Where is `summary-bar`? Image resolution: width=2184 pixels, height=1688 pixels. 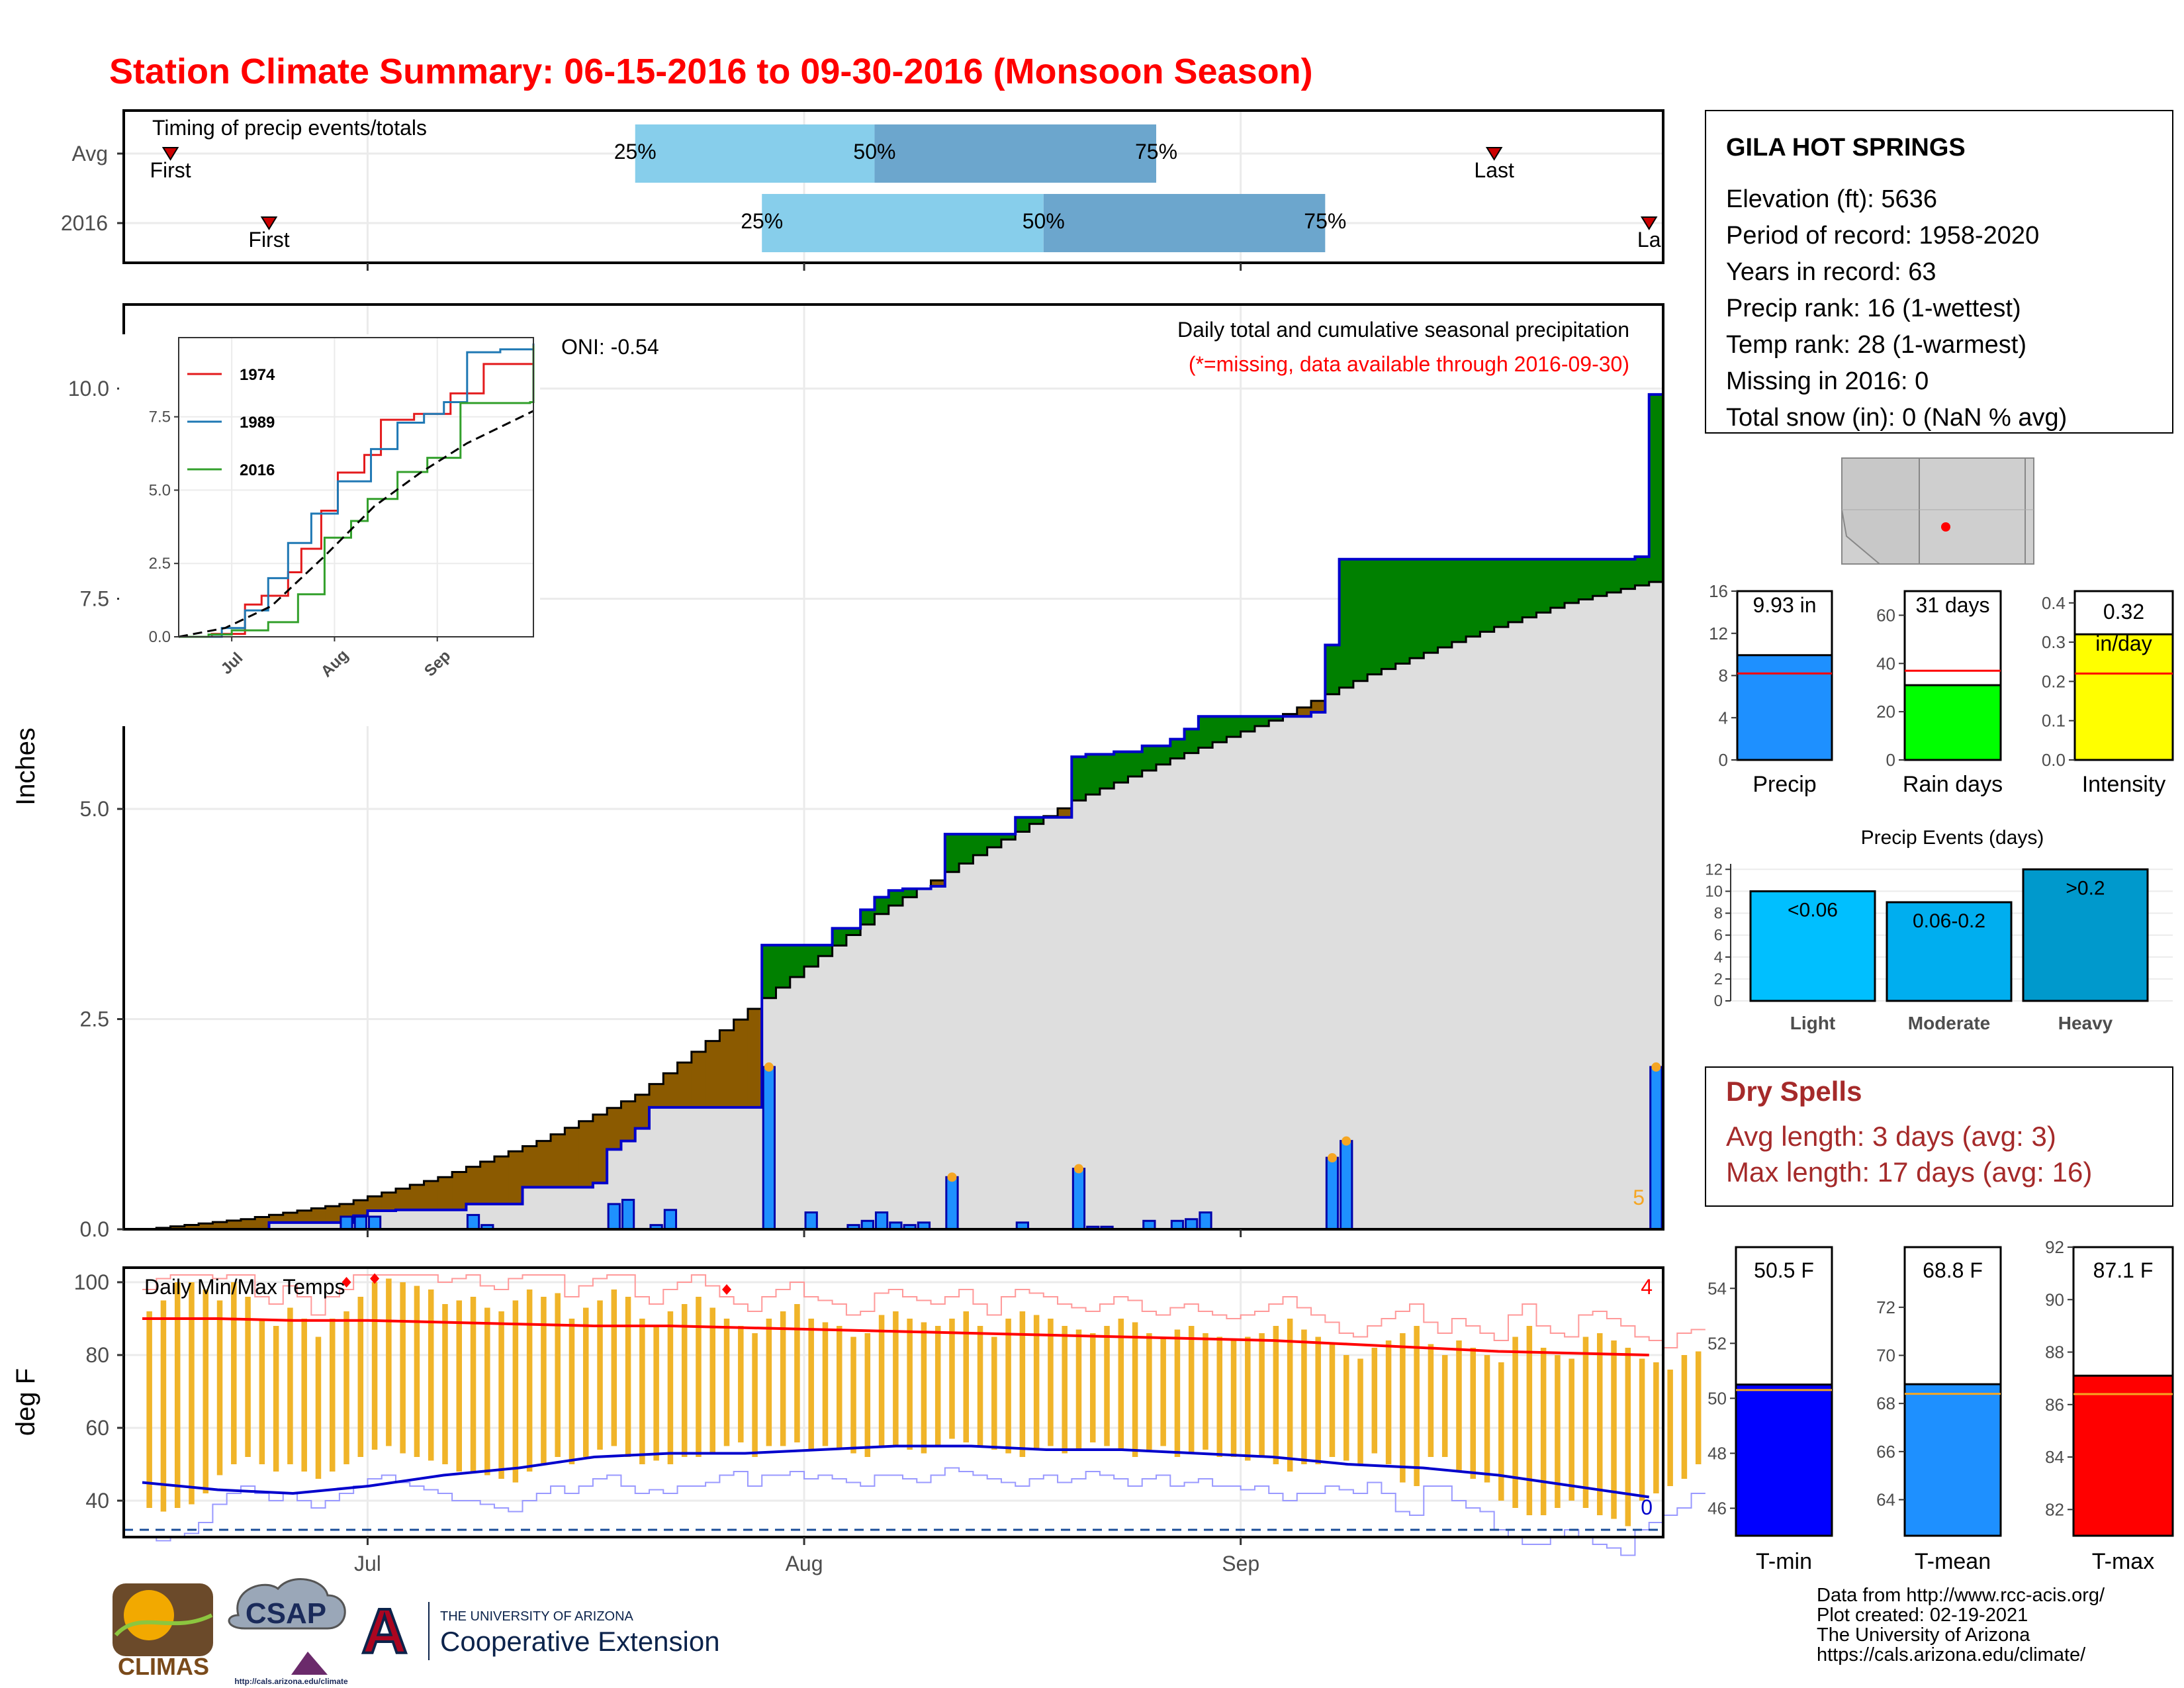 summary-bar is located at coordinates (1784, 707).